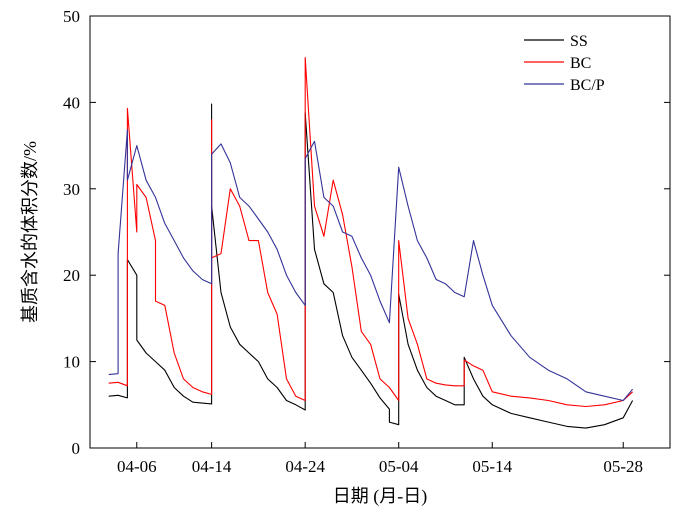  What do you see at coordinates (579, 41) in the screenshot?
I see `legend-label: SS` at bounding box center [579, 41].